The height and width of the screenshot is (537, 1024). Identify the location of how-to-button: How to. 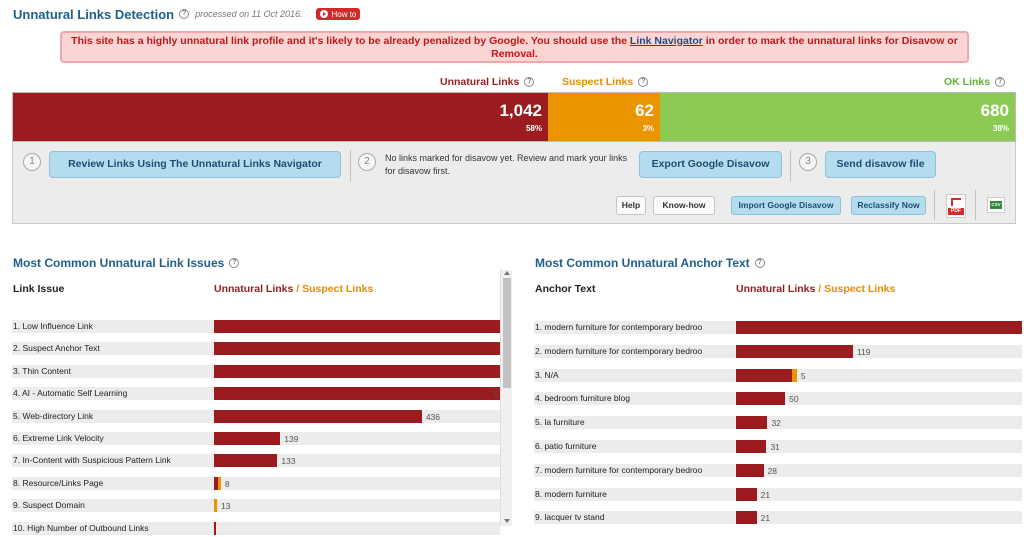
(338, 14).